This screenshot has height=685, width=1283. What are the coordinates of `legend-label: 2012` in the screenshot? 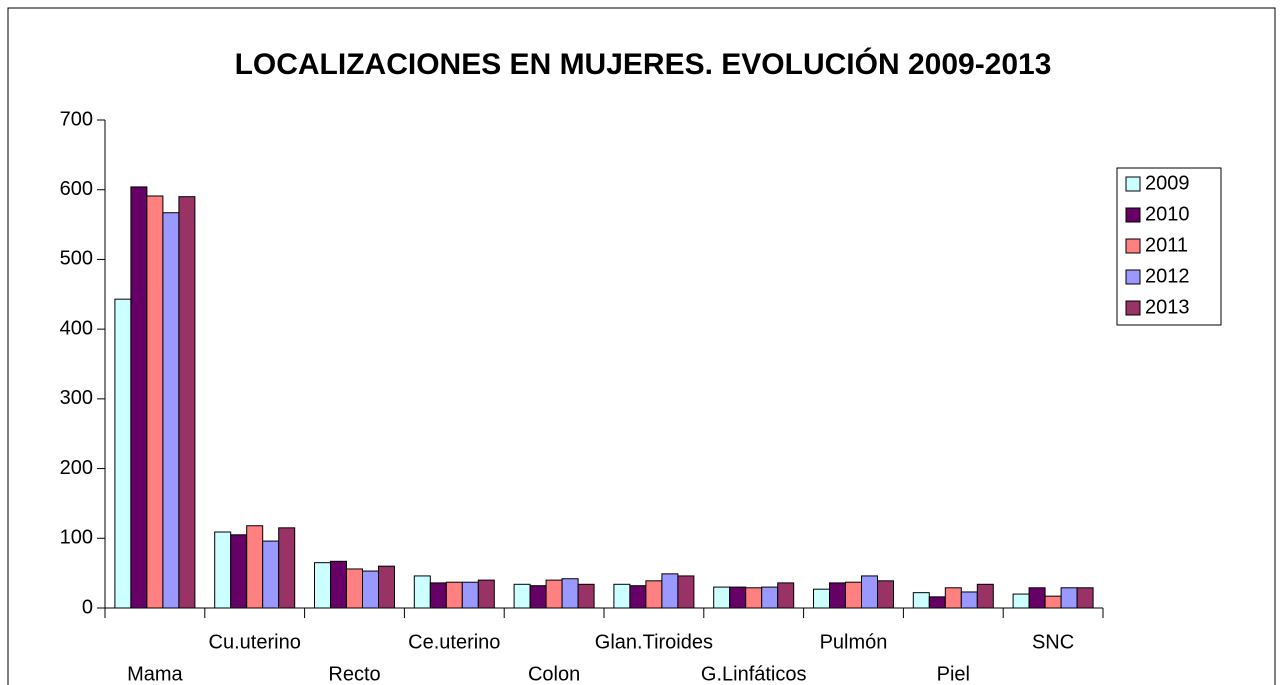 It's located at (1167, 276).